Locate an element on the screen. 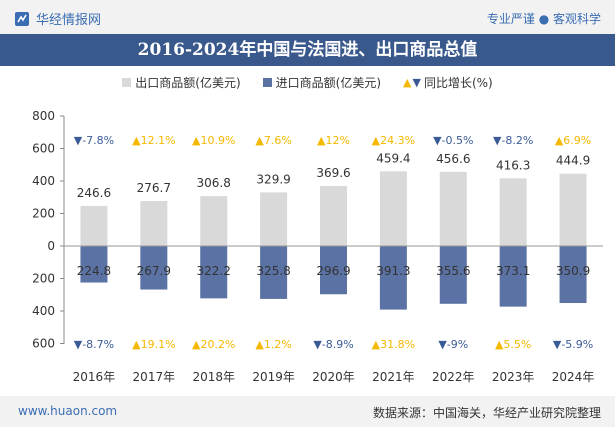  legend: 出口商品额(亿美元) 进口商品额(亿美元) ▲ ▼ 同比增长(%) is located at coordinates (307, 82).